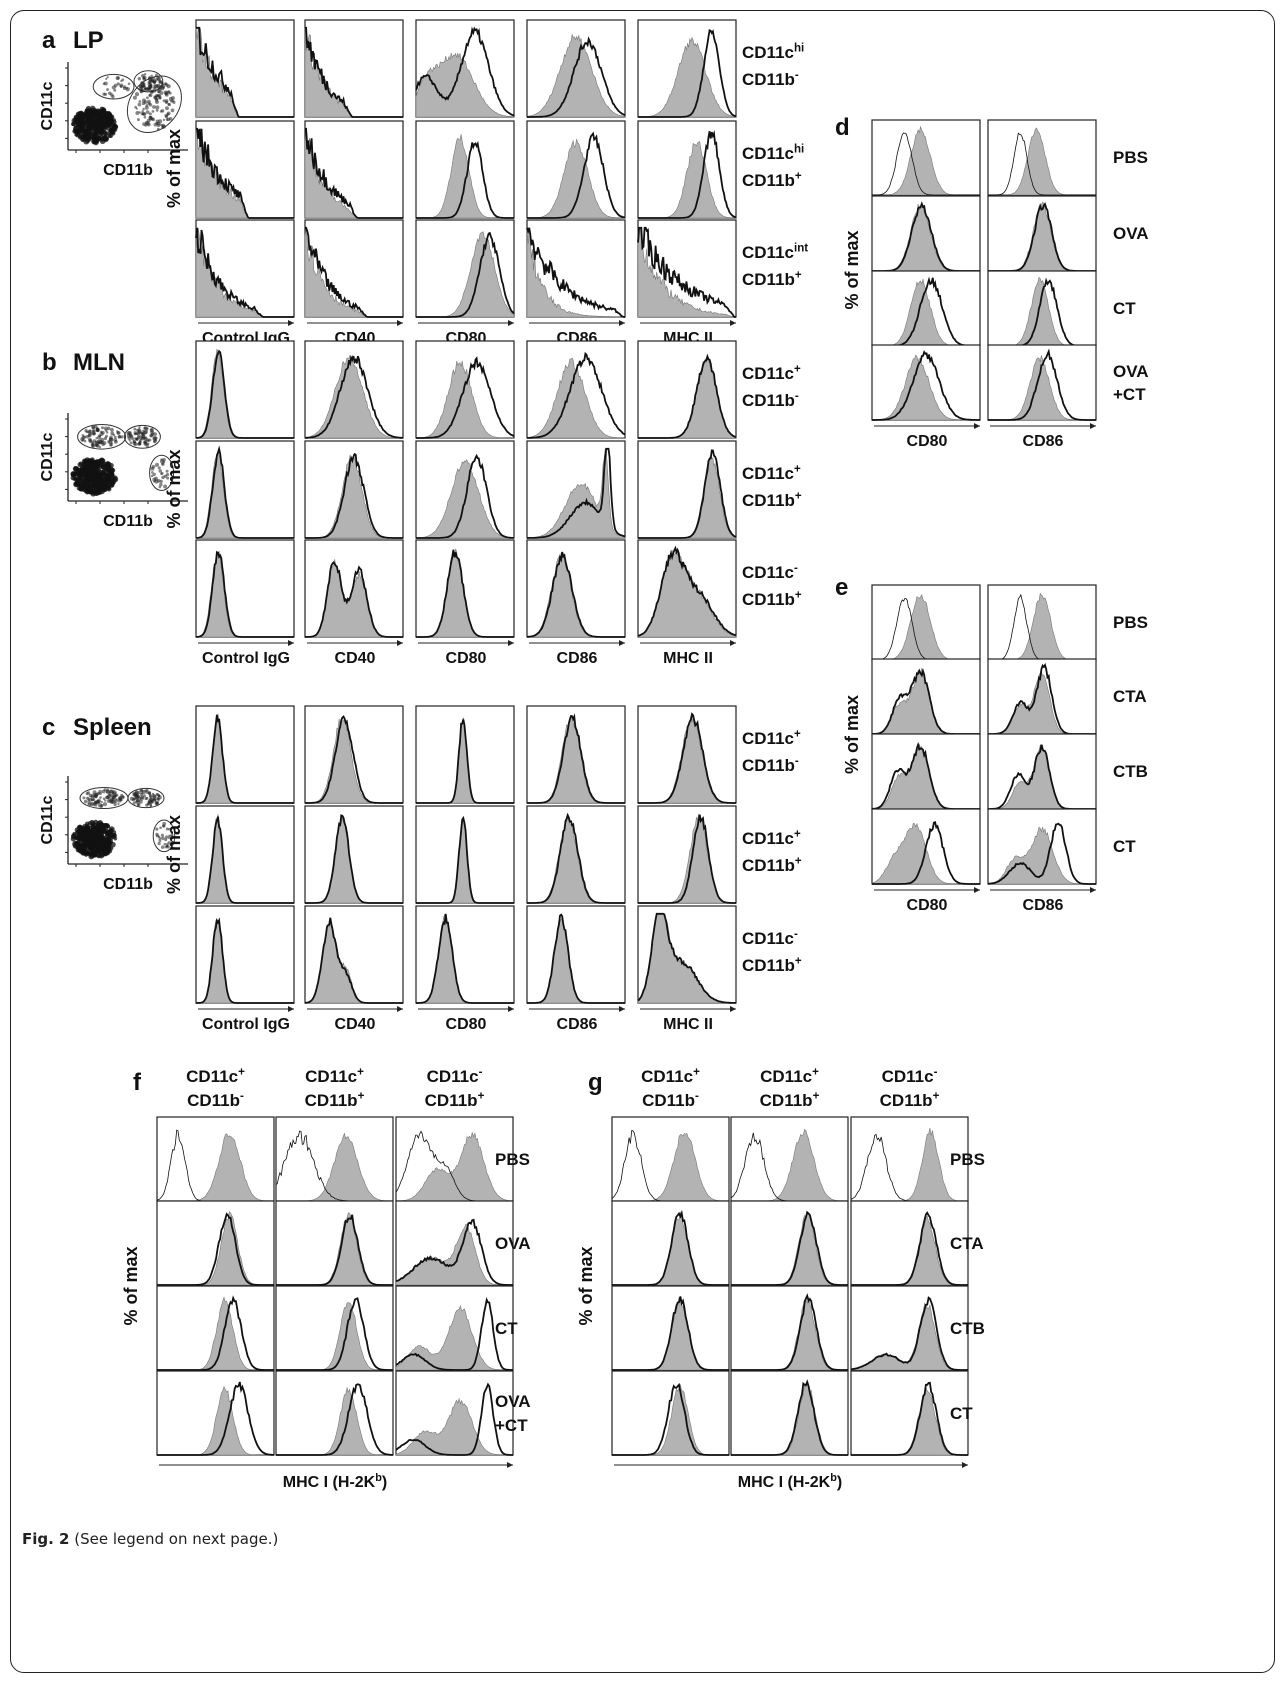  What do you see at coordinates (513, 1401) in the screenshot?
I see `row-label-f-3-0: OVA` at bounding box center [513, 1401].